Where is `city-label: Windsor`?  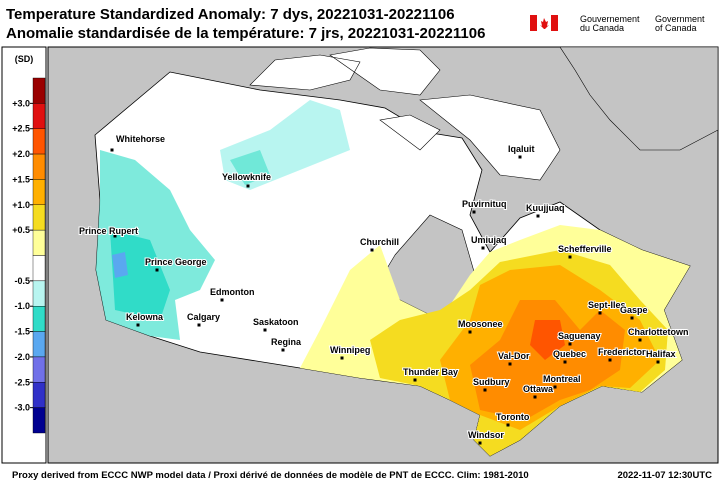
city-label: Windsor is located at coordinates (486, 435).